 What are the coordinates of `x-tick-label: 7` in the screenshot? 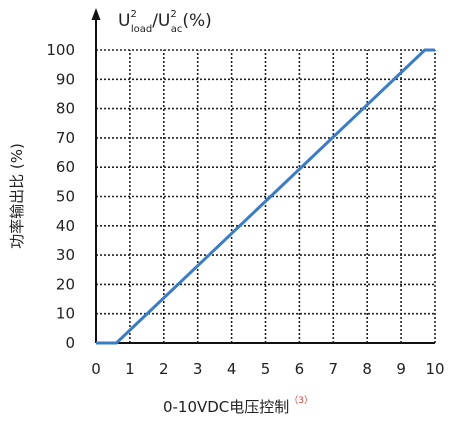 It's located at (334, 369).